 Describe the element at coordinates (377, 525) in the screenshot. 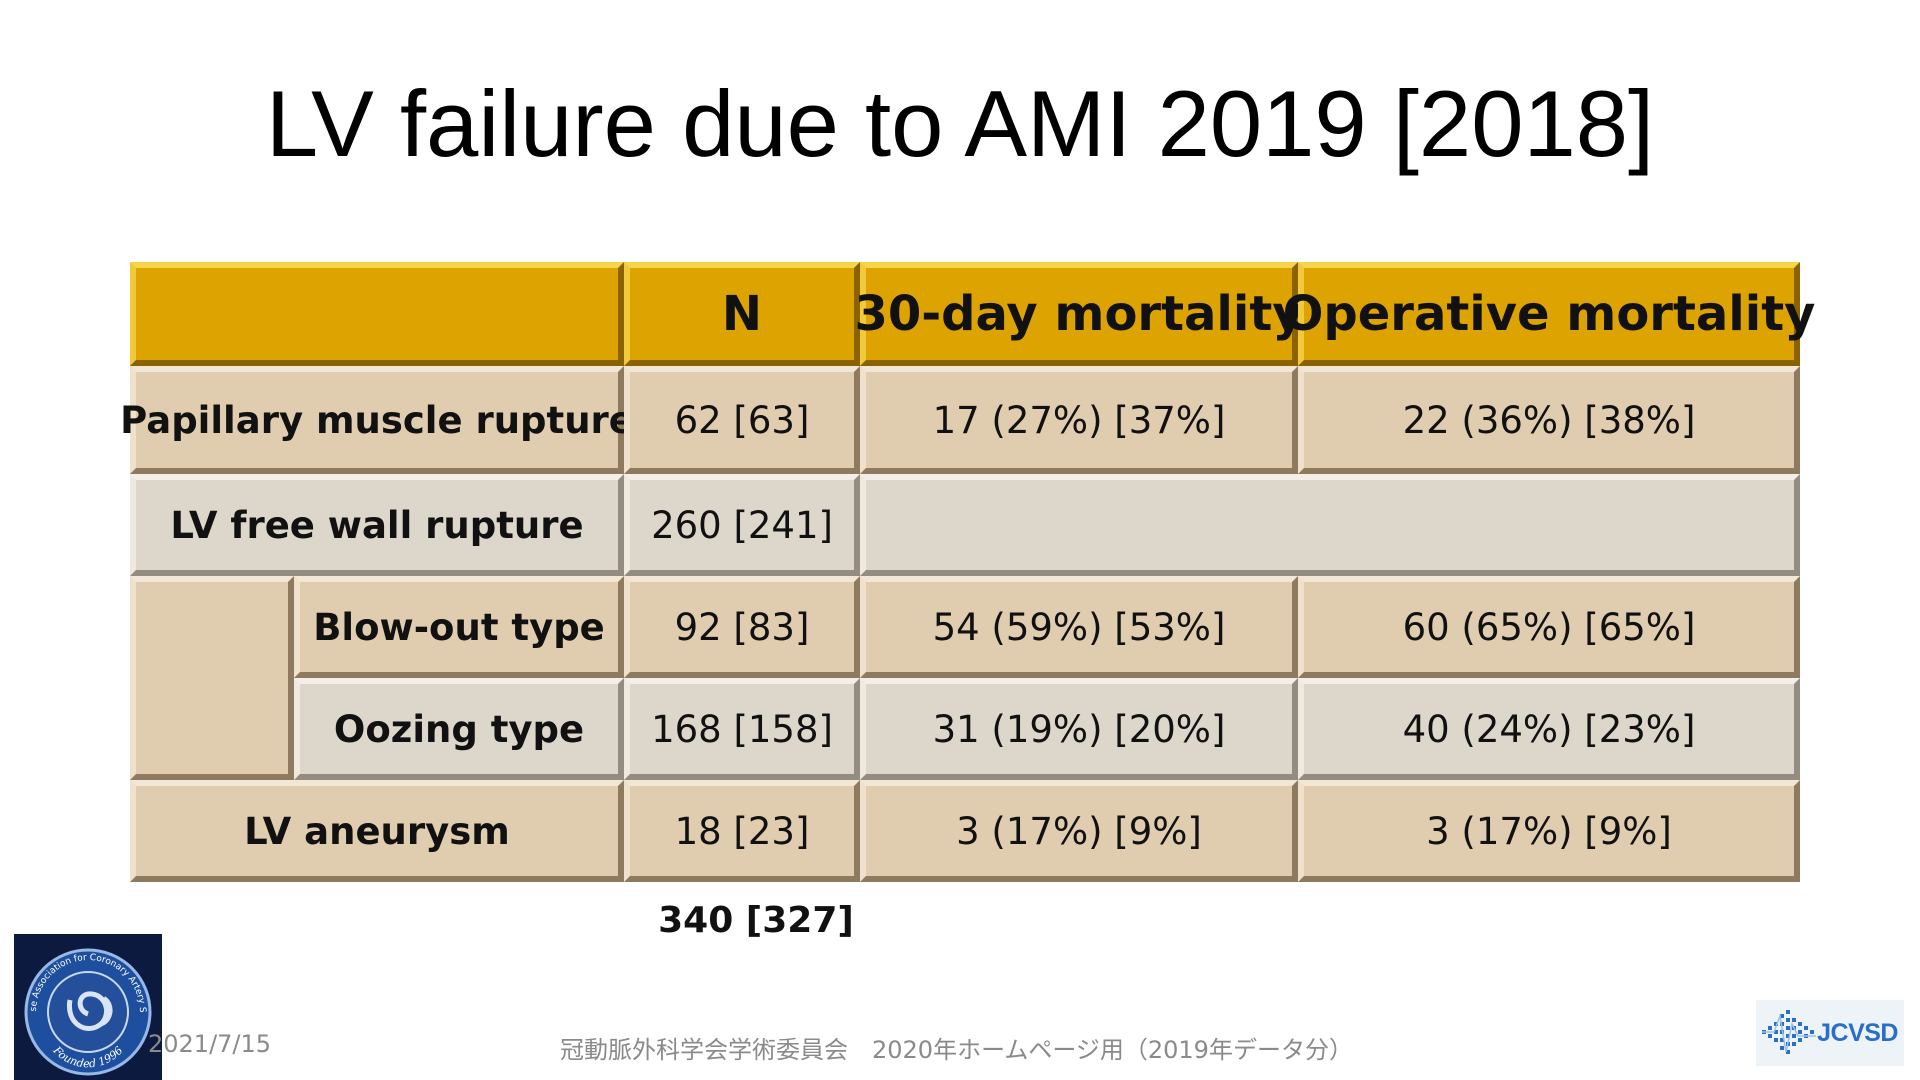

I see `row-label-free-wall: LV free wall rupture` at that location.